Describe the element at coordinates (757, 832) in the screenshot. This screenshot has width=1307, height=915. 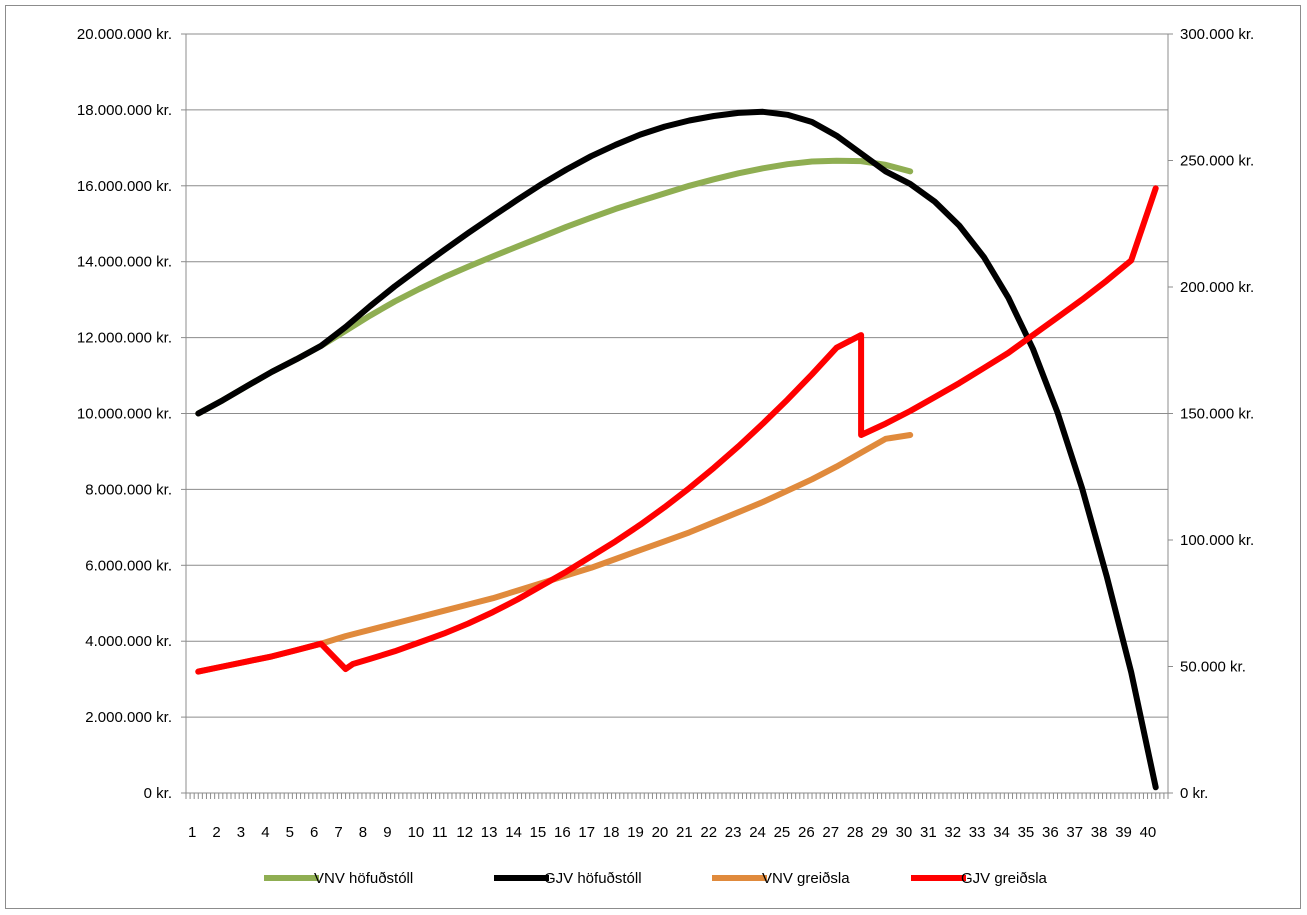
I see `x-axis-tick-label: 24` at that location.